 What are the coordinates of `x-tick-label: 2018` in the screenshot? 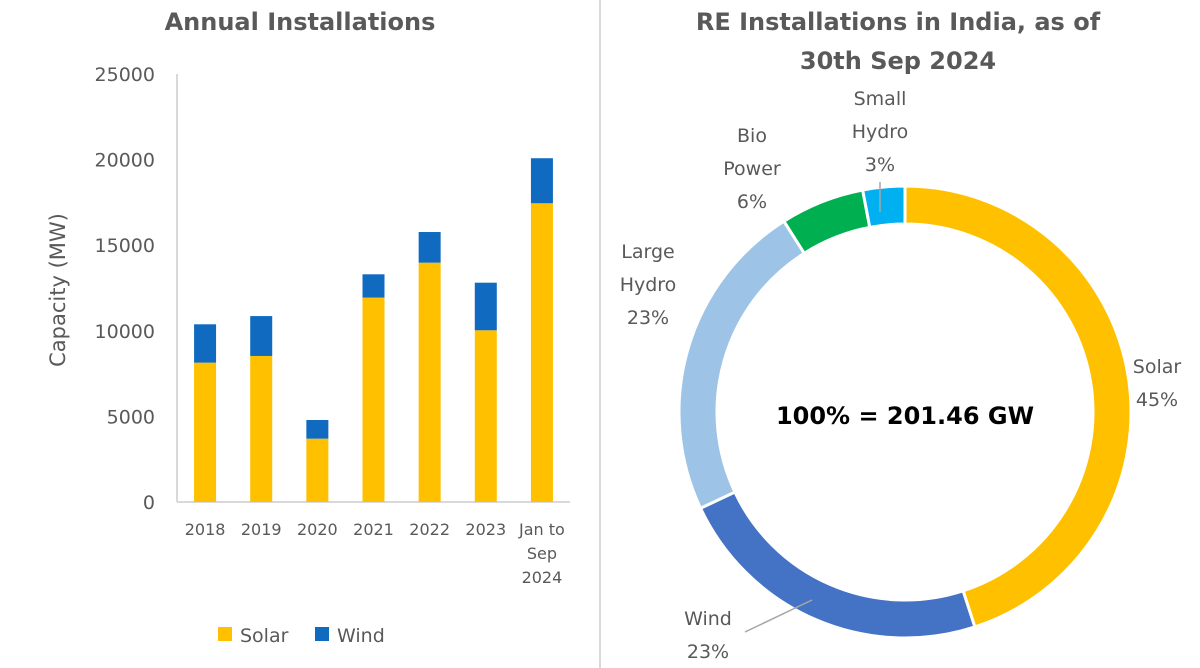 It's located at (205, 529).